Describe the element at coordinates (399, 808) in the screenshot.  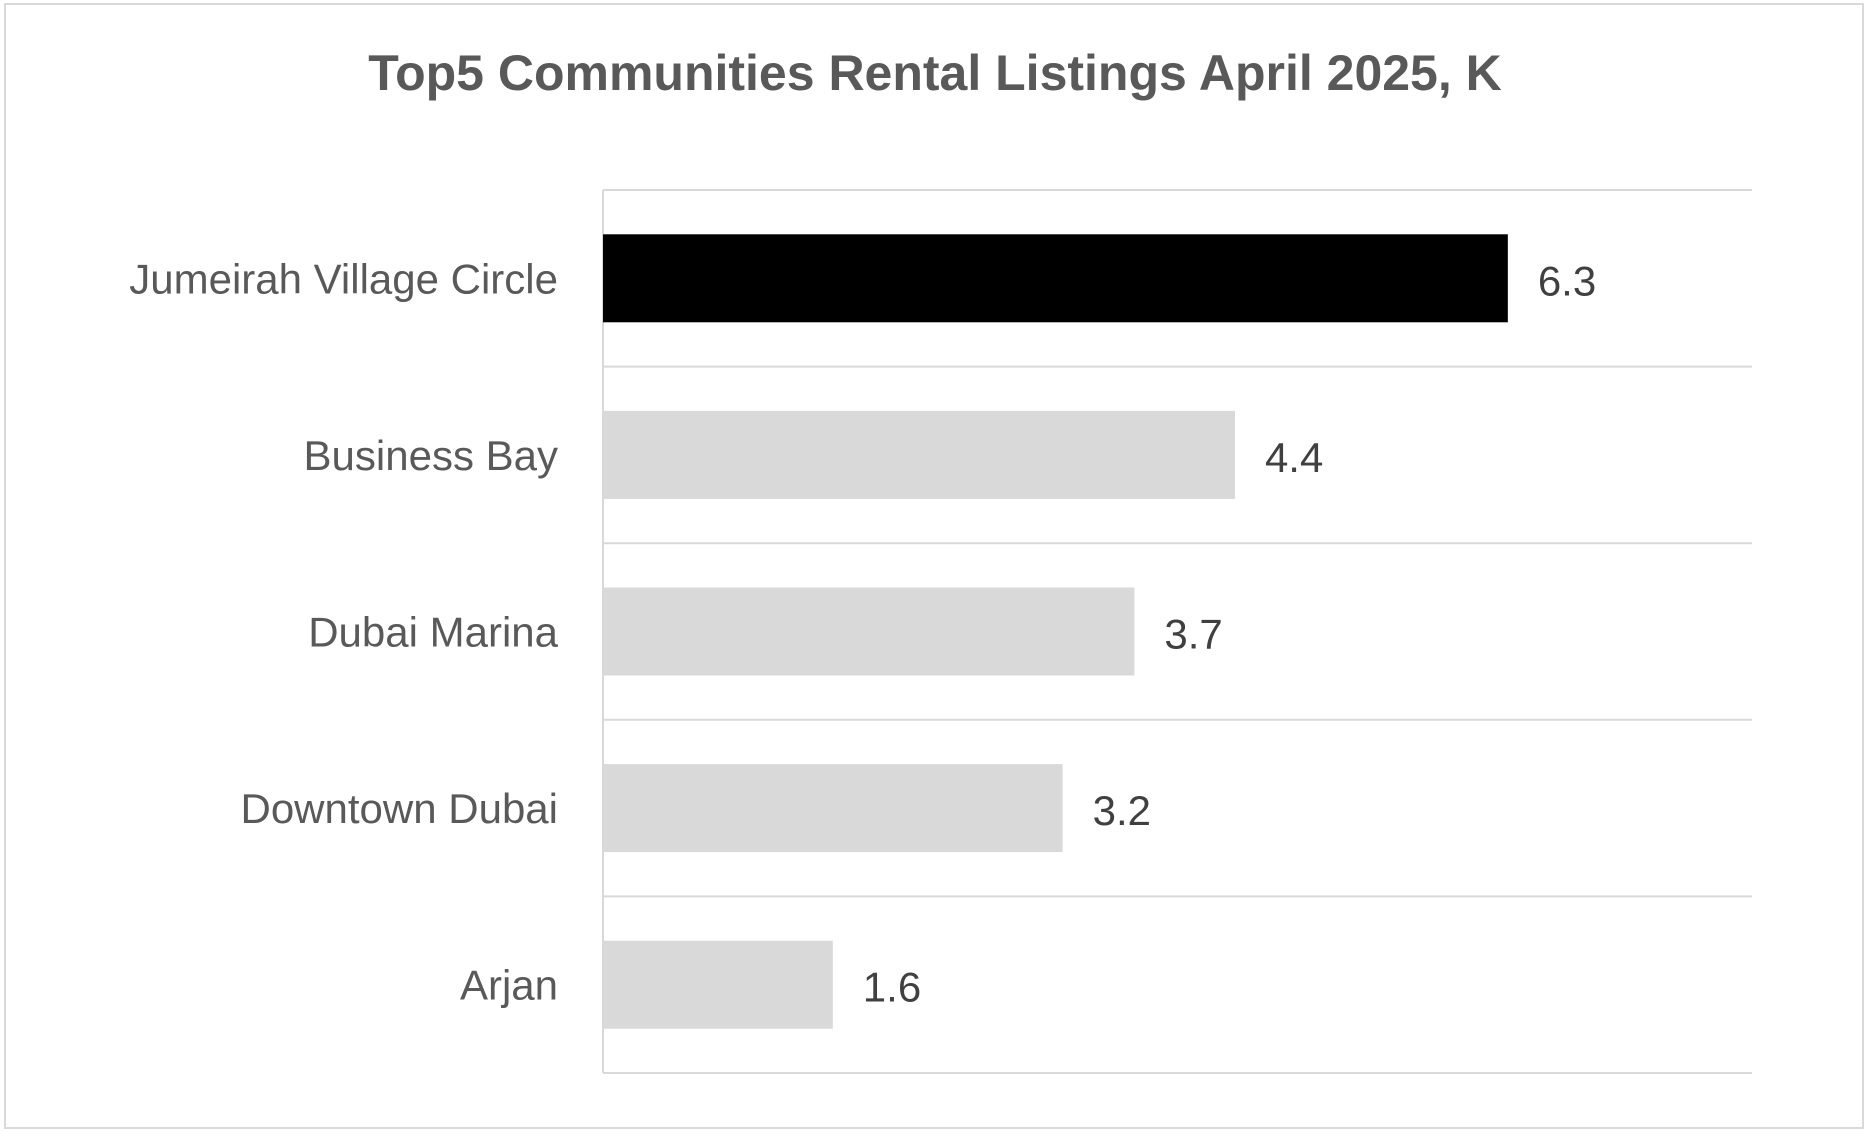
I see `category-label: Downtown Dubai` at that location.